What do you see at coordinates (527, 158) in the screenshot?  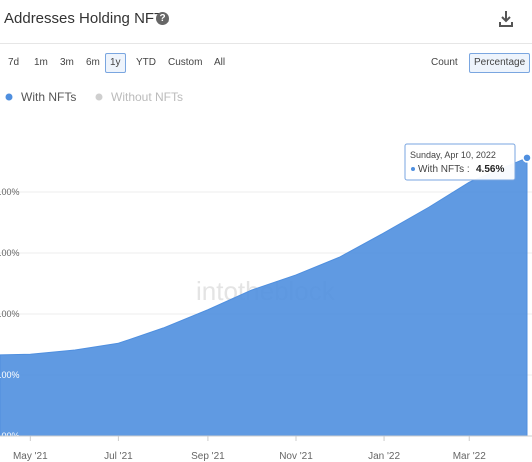 I see `hover-point` at bounding box center [527, 158].